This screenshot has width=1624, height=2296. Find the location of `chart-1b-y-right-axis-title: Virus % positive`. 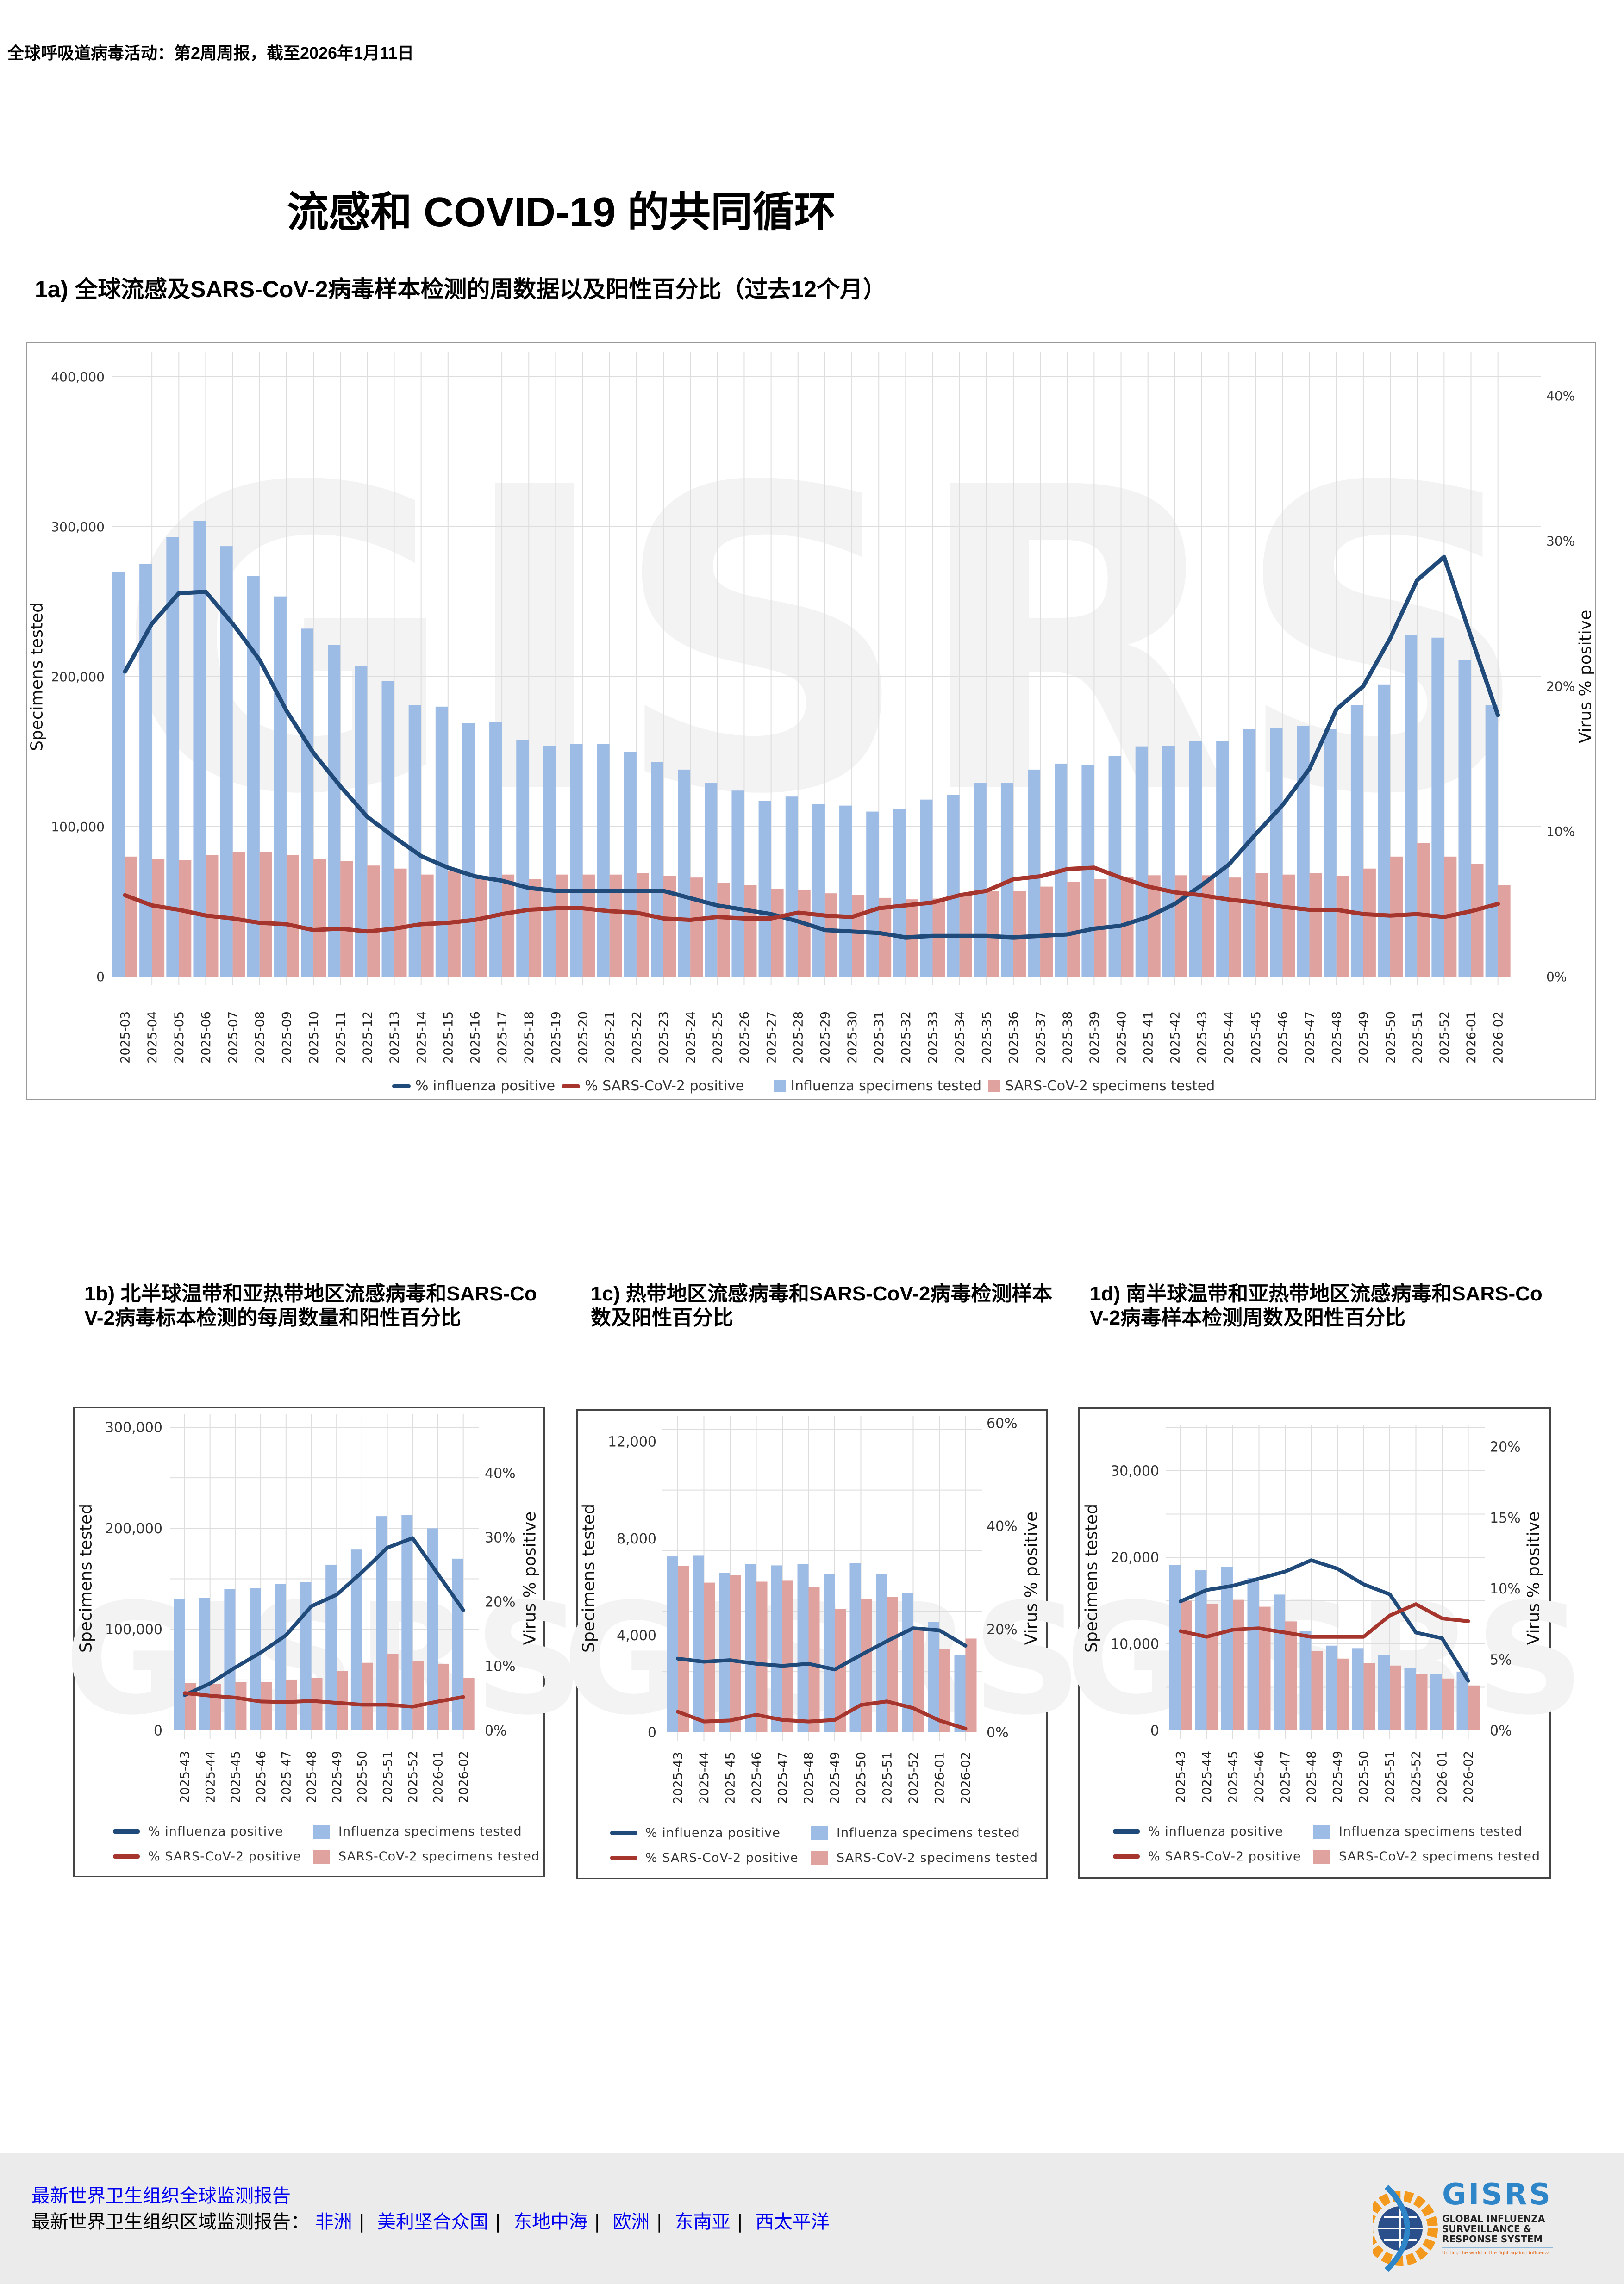

chart-1b-y-right-axis-title: Virus % positive is located at coordinates (530, 1578).